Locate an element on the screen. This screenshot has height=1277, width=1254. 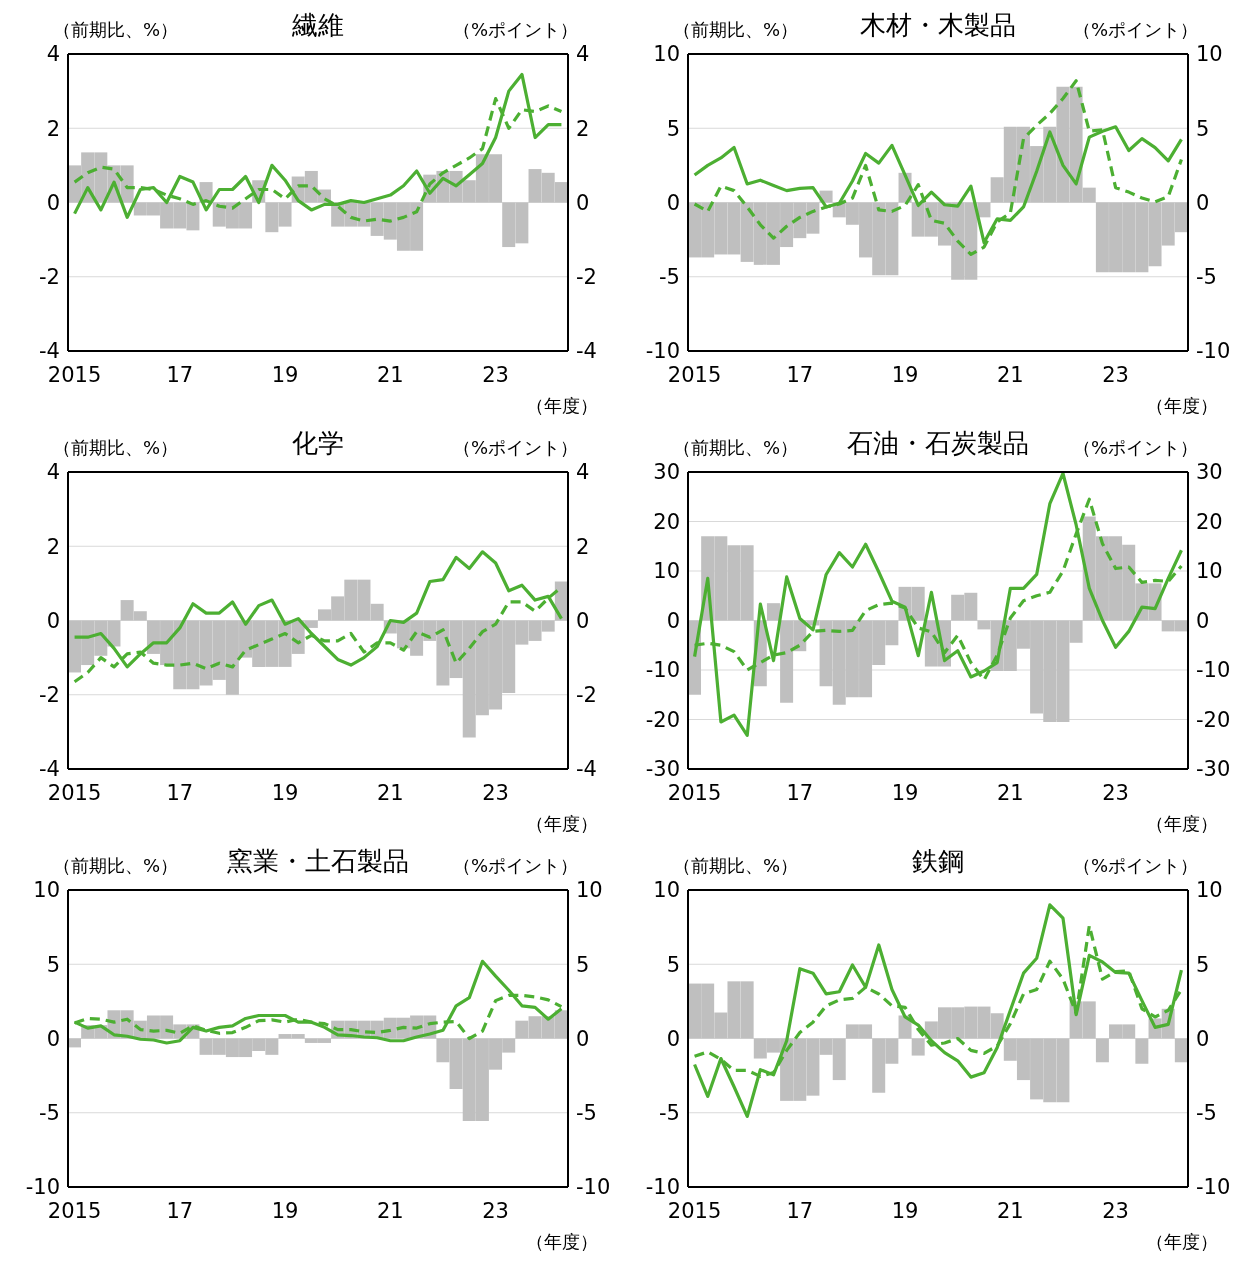
y-tick-label: 30 is located at coordinates (666, 472).